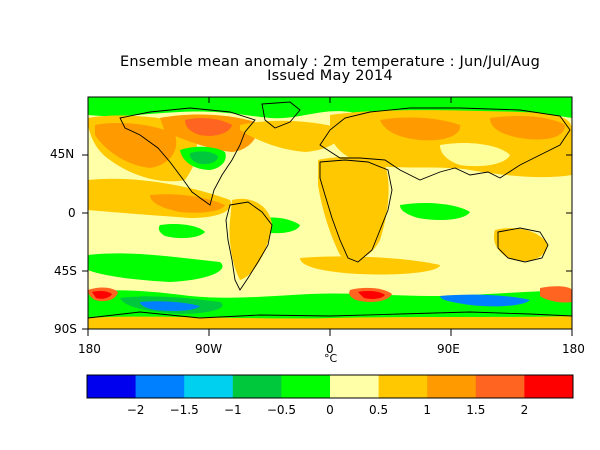 The image size is (600, 450). What do you see at coordinates (353, 208) in the screenshot?
I see `africa-warm` at bounding box center [353, 208].